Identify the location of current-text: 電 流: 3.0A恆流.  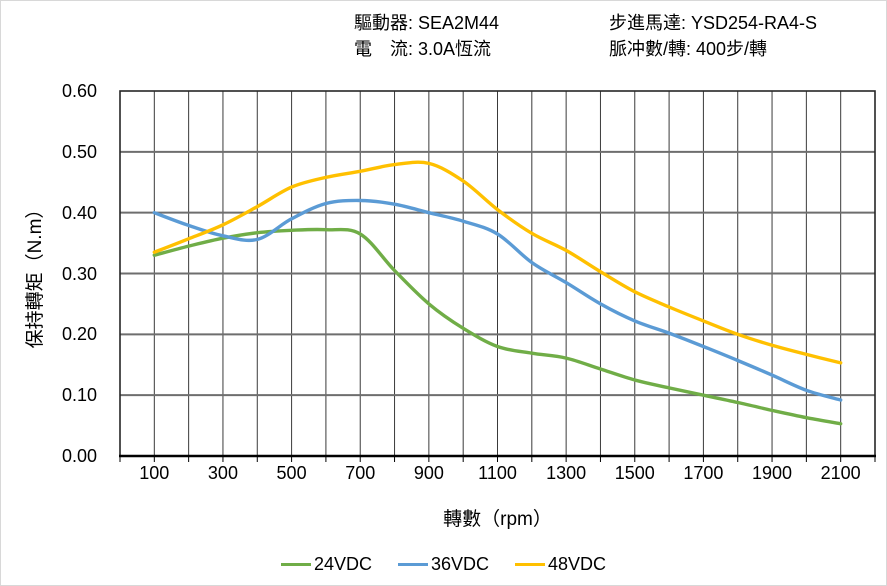
(423, 49).